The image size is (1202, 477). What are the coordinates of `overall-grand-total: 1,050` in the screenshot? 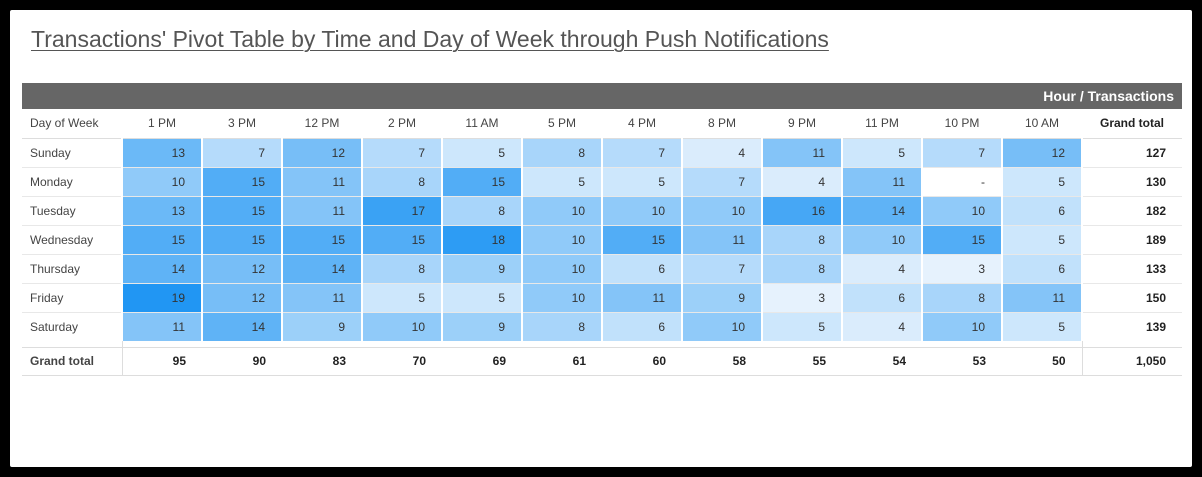 It's located at (1131, 361).